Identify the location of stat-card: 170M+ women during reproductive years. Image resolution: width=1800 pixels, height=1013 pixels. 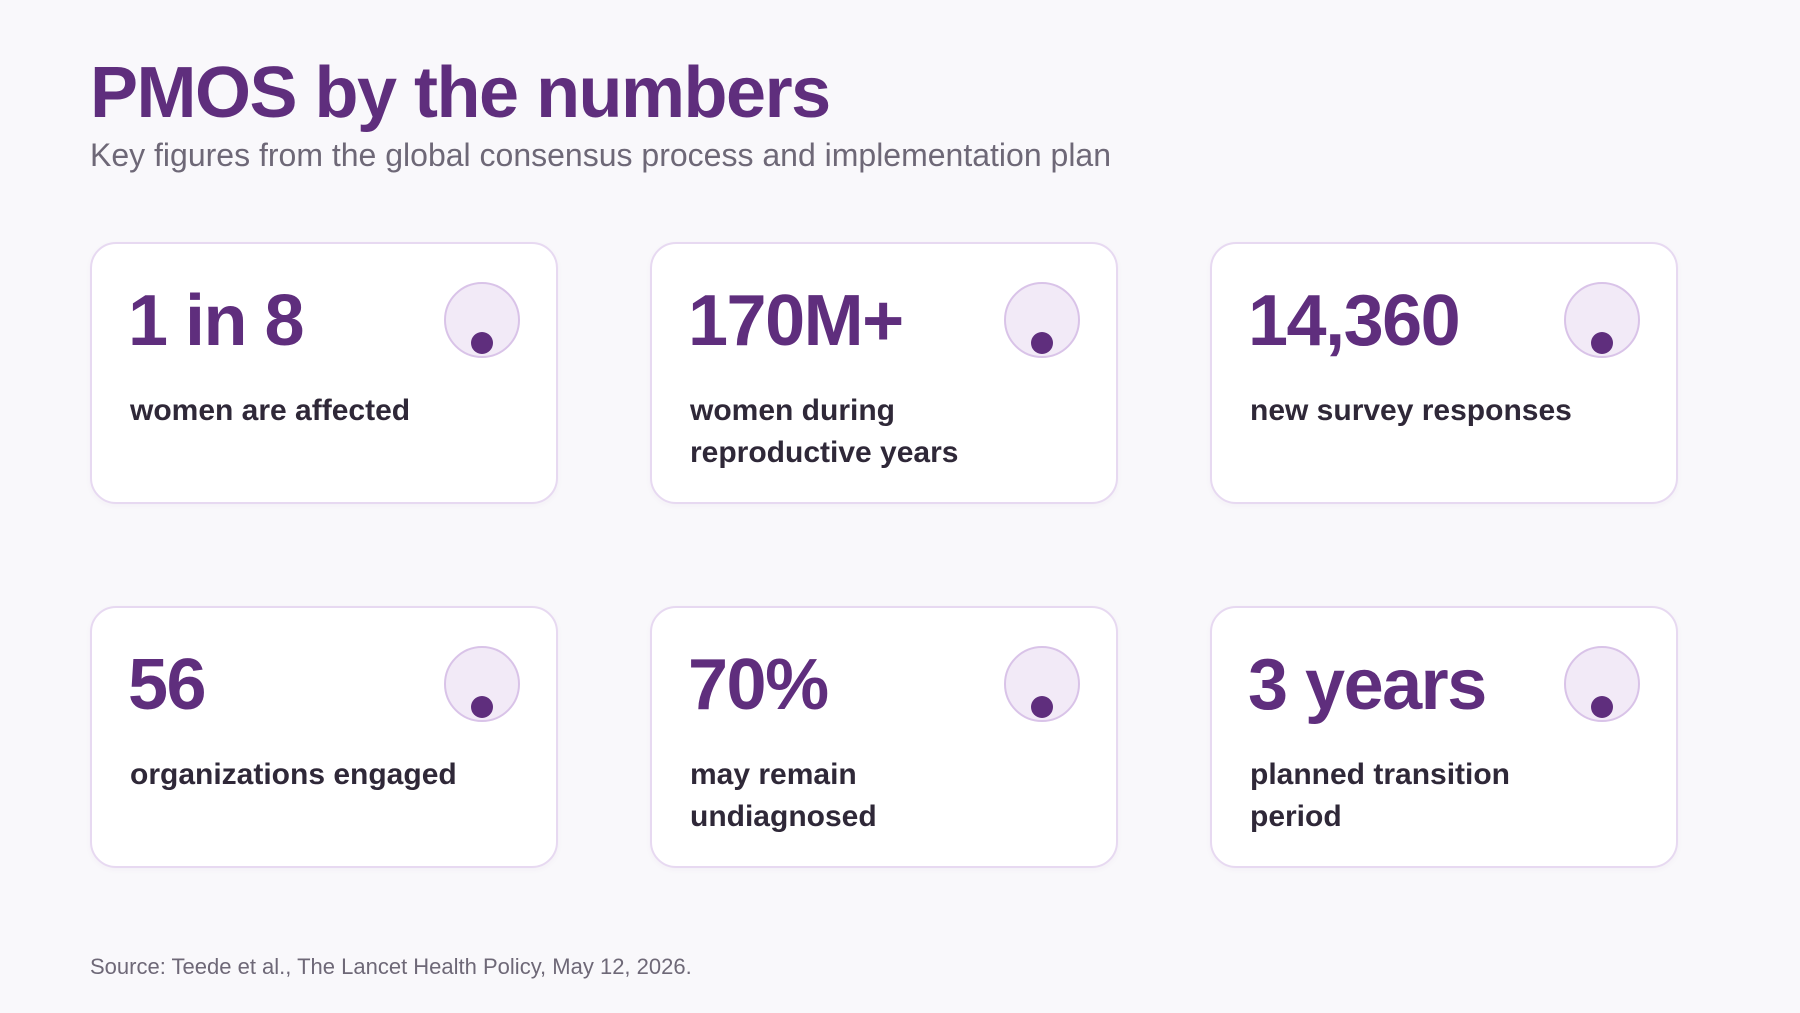
(884, 373).